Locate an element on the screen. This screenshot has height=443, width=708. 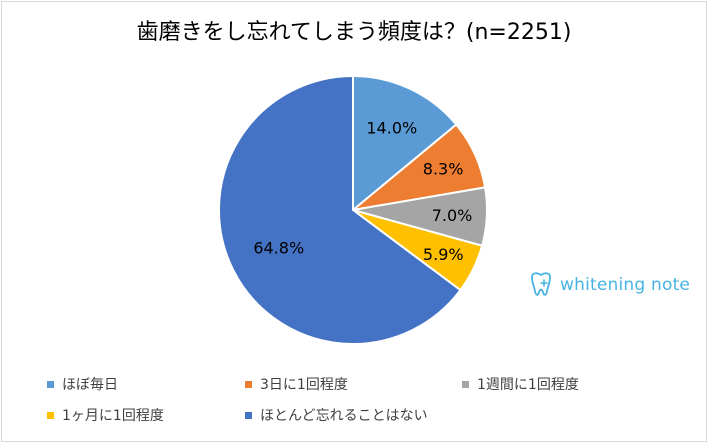
slice-value-label-5: 64.8% is located at coordinates (278, 247).